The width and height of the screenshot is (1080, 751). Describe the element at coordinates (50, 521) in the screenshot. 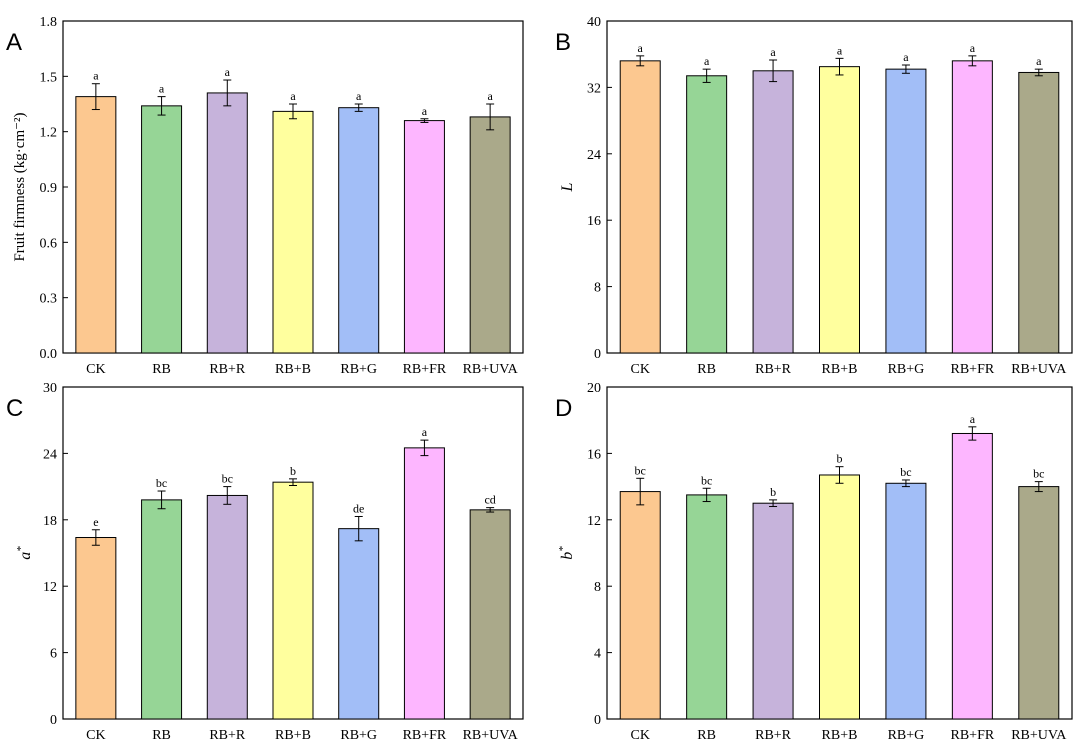

I see `y-tick-label: 18` at that location.